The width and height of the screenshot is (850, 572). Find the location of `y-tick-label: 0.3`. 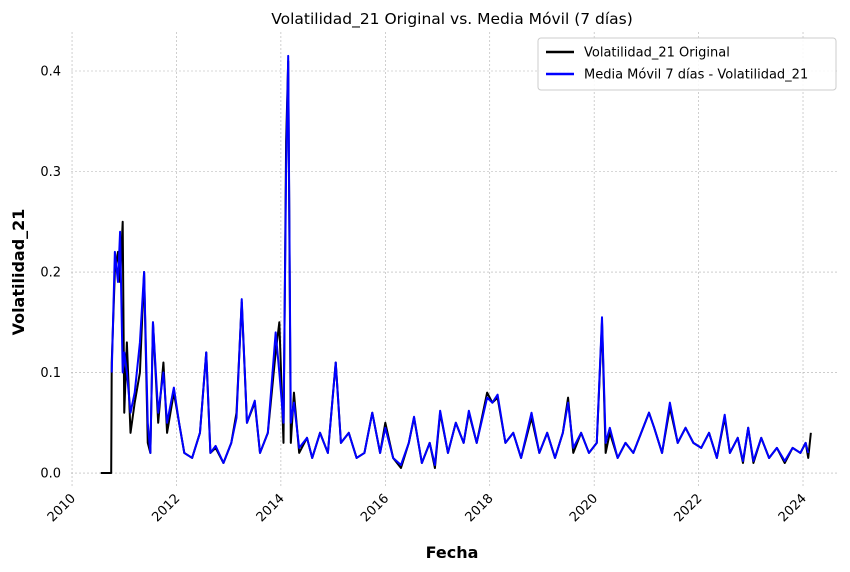

y-tick-label: 0.3 is located at coordinates (50, 172).